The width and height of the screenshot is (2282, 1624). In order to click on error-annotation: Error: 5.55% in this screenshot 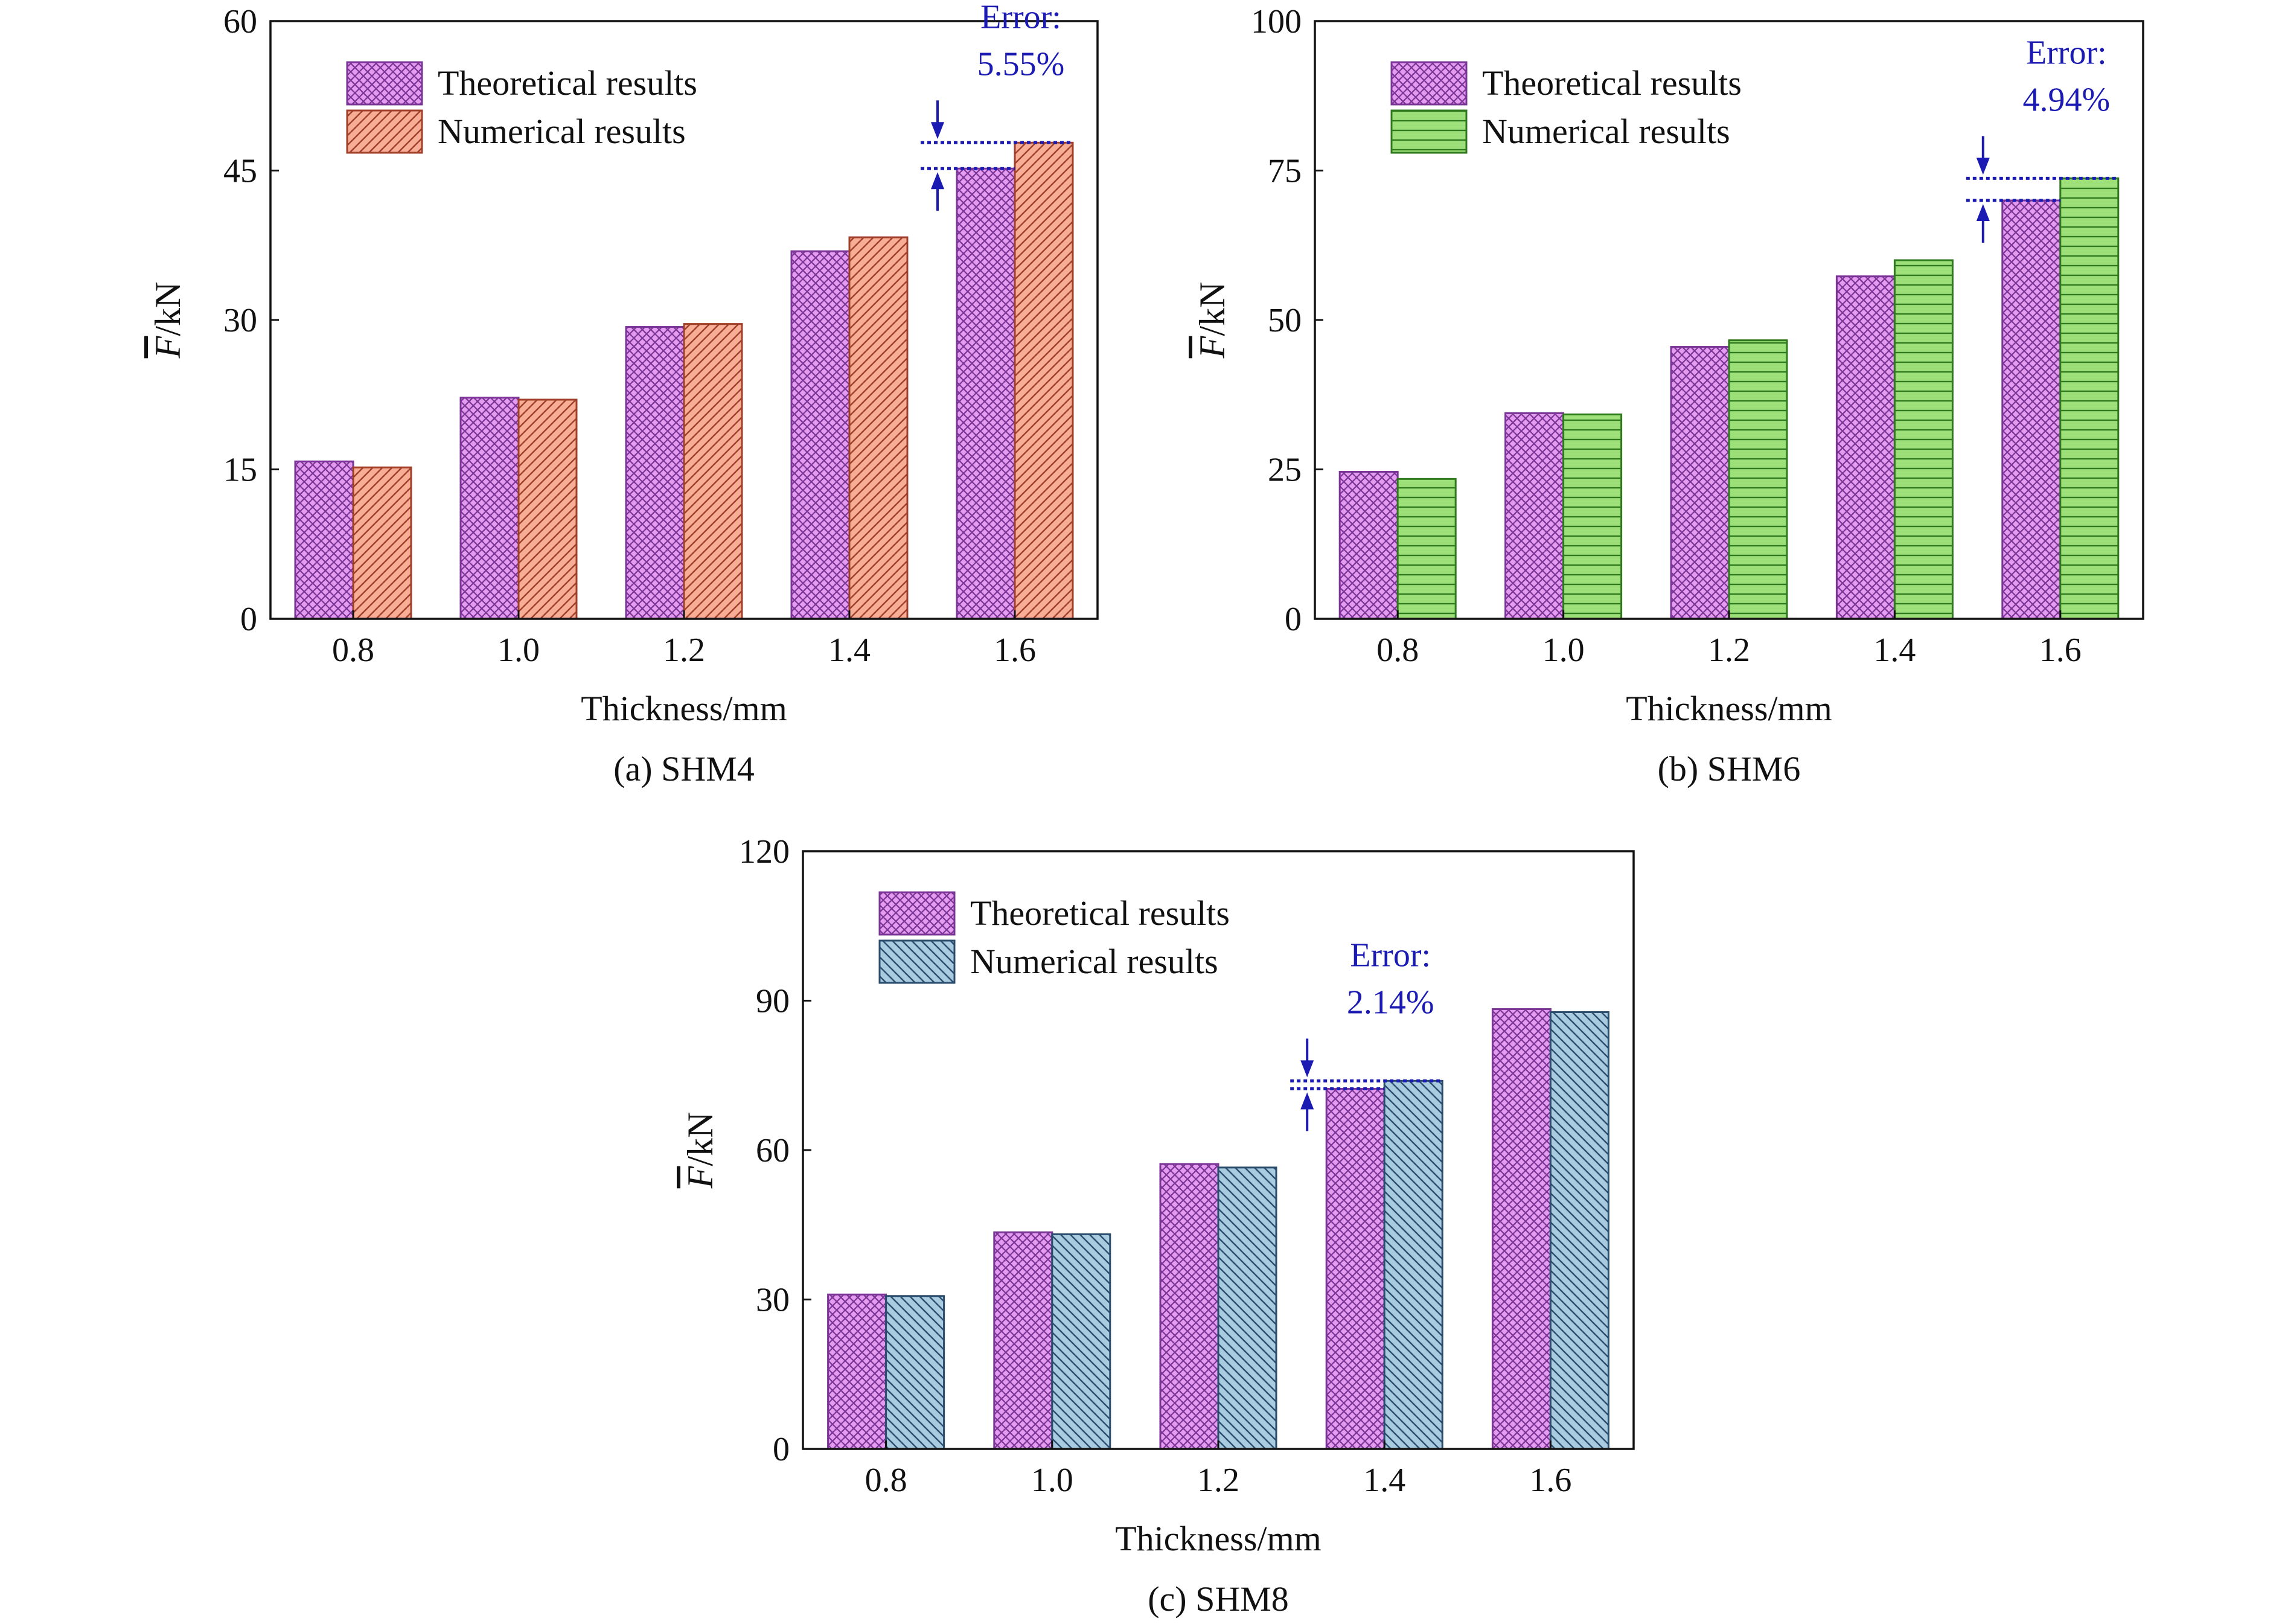, I will do `click(997, 105)`.